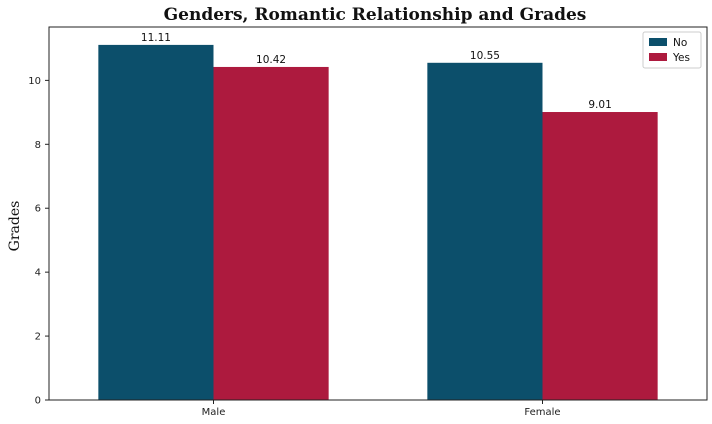 The image size is (712, 424). What do you see at coordinates (542, 412) in the screenshot?
I see `x-tick-label: Female` at bounding box center [542, 412].